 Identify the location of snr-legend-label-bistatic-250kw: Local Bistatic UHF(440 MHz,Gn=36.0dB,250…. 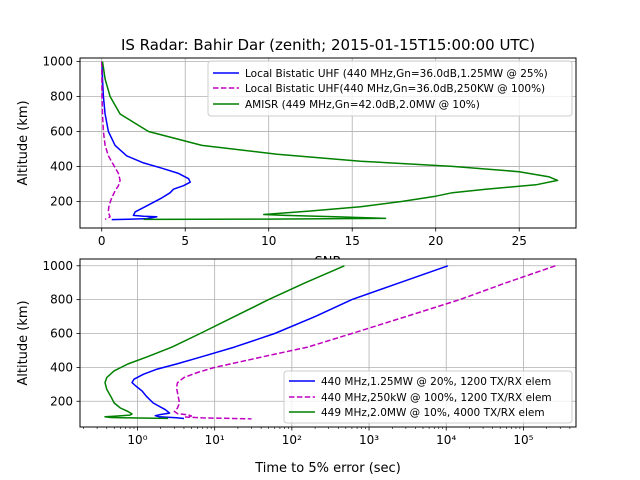
(395, 89).